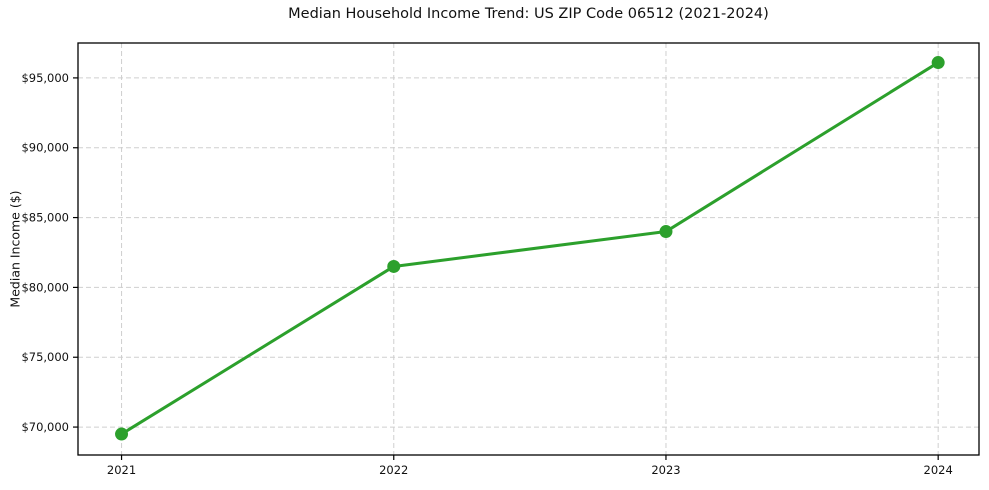 The height and width of the screenshot is (490, 989). I want to click on x-tick-label: 2024, so click(938, 470).